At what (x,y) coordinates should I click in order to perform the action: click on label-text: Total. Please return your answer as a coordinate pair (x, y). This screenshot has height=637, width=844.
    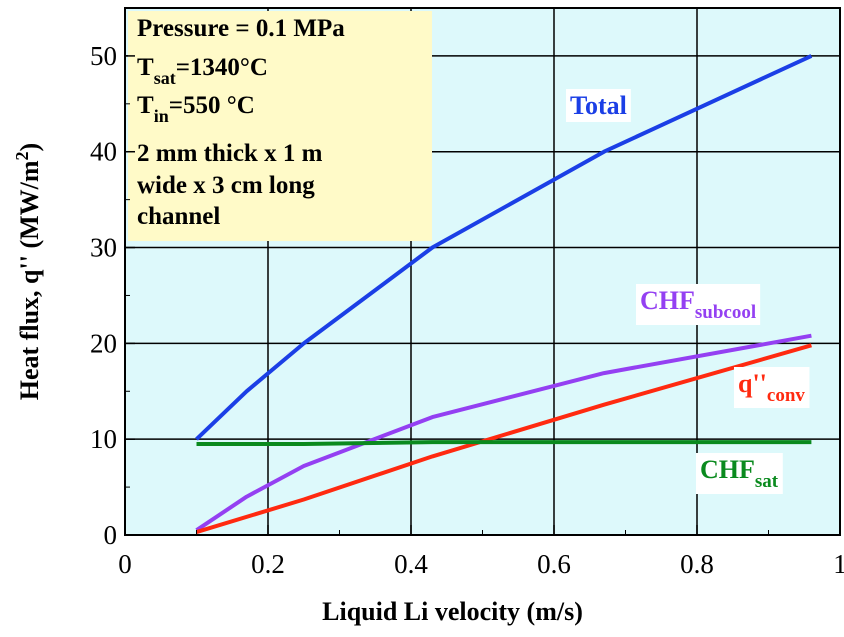
    Looking at the image, I should click on (598, 105).